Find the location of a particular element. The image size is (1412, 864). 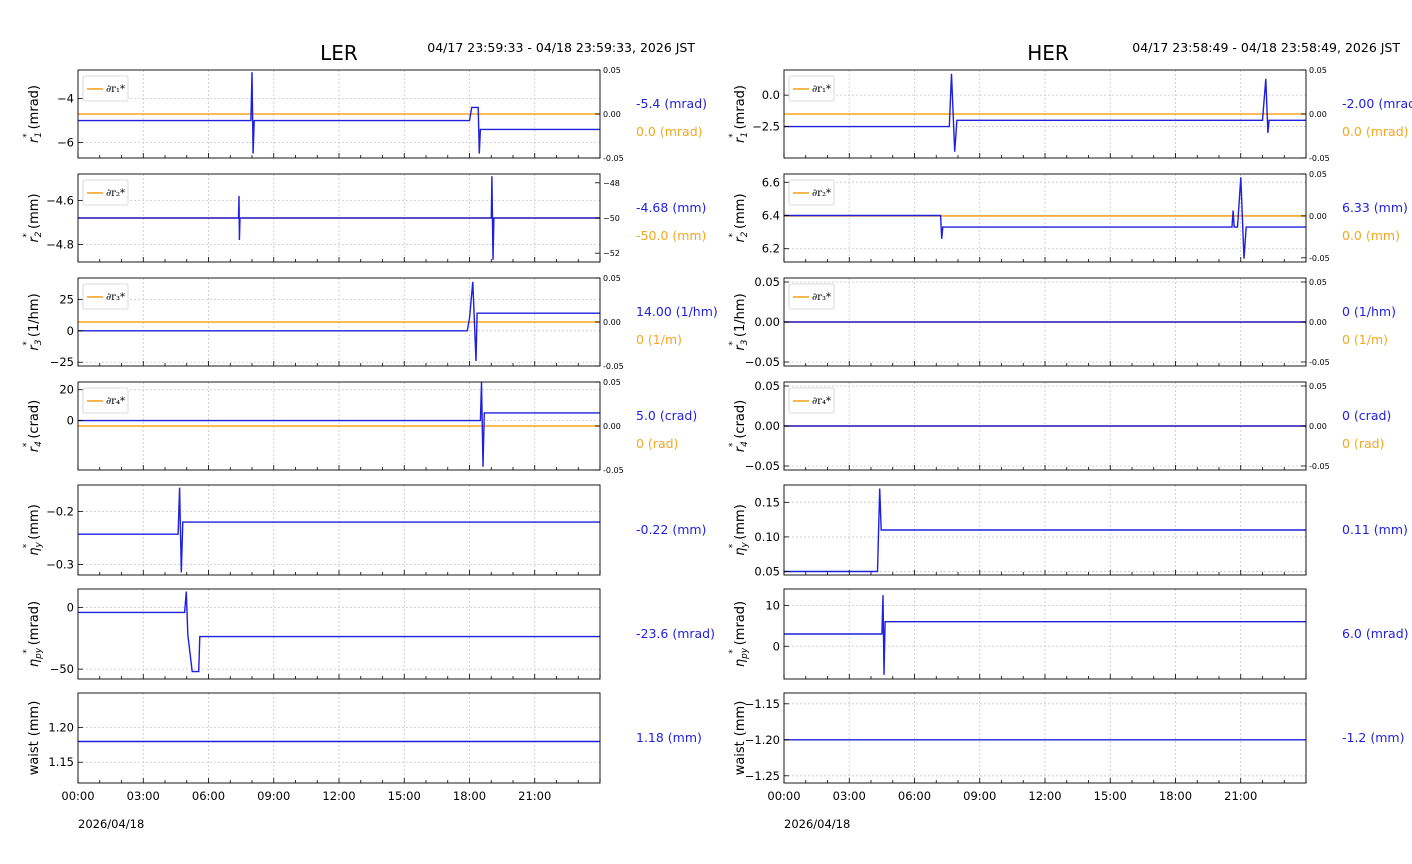

y-axis-label: r3* (1/hm) is located at coordinates (33, 321).